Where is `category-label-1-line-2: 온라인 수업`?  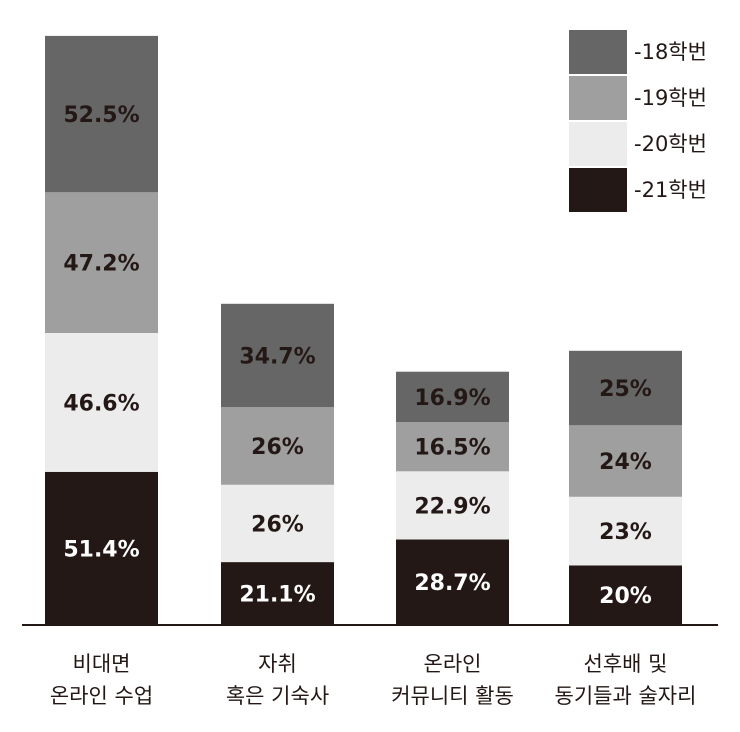 category-label-1-line-2: 온라인 수업 is located at coordinates (101, 696).